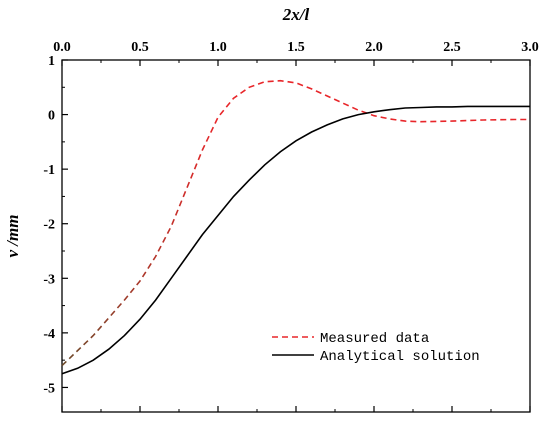 Image resolution: width=550 pixels, height=428 pixels. I want to click on x-tick-label: 0.0, so click(62, 47).